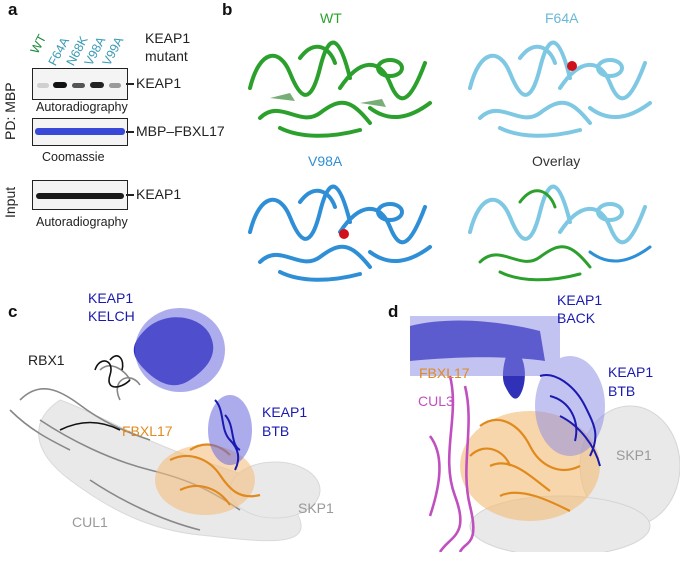  What do you see at coordinates (393, 311) in the screenshot?
I see `panel-d-letter: d` at bounding box center [393, 311].